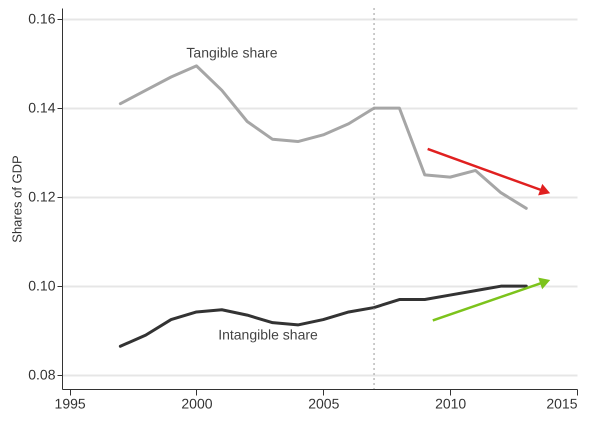 The width and height of the screenshot is (616, 434). I want to click on y-tick-label: 0.16, so click(42, 18).